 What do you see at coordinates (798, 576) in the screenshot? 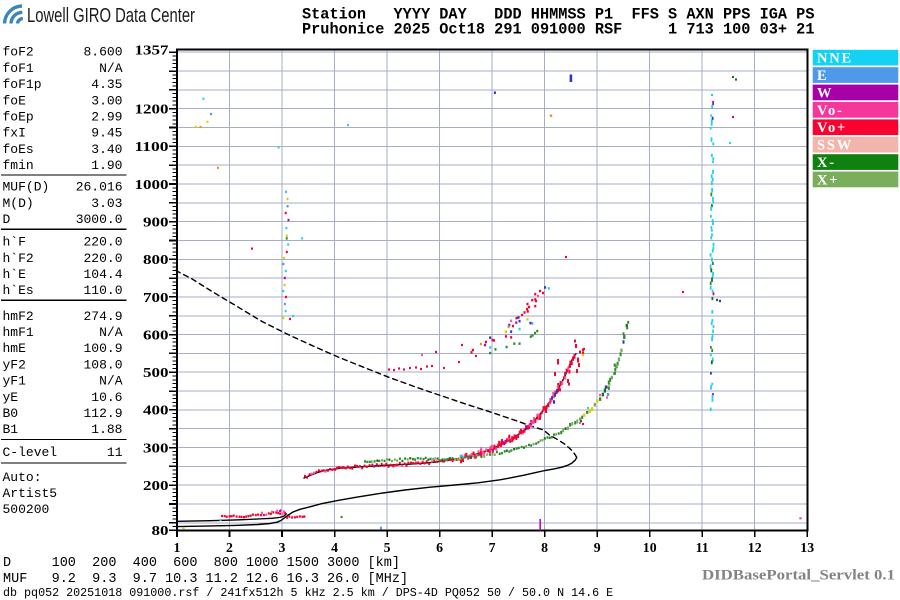
I see `svg-text: DIDBasePortal_Servlet 0.1` at bounding box center [798, 576].